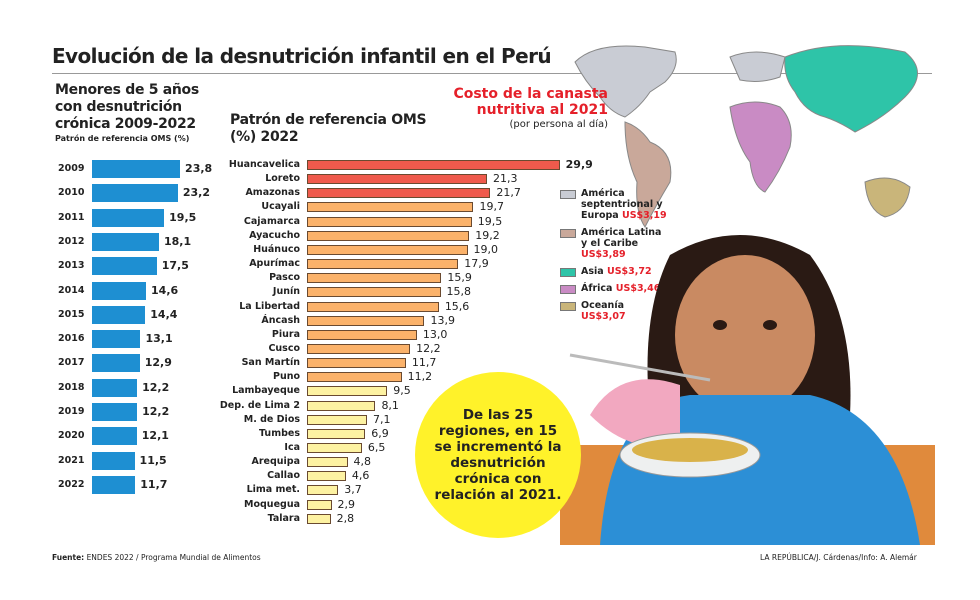  I want to click on region-label: Amazonas, so click(272, 193).